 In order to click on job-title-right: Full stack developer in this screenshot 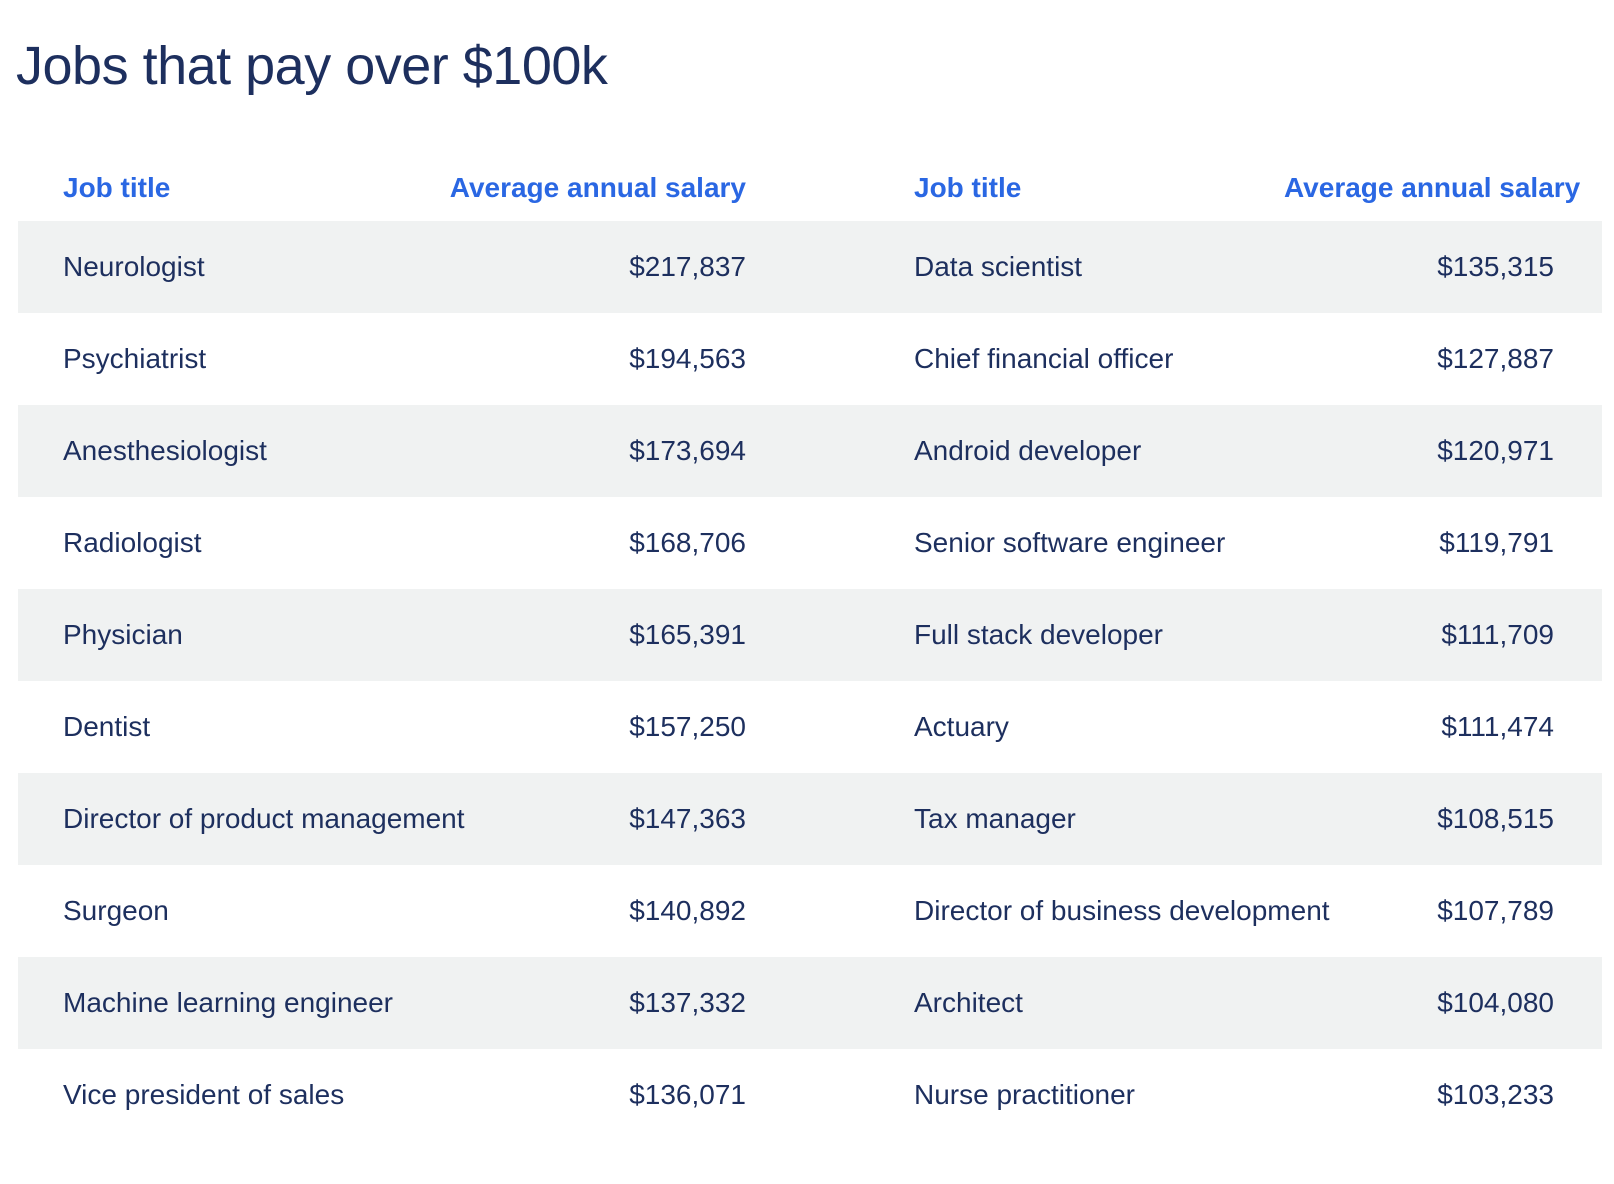, I will do `click(1099, 635)`.